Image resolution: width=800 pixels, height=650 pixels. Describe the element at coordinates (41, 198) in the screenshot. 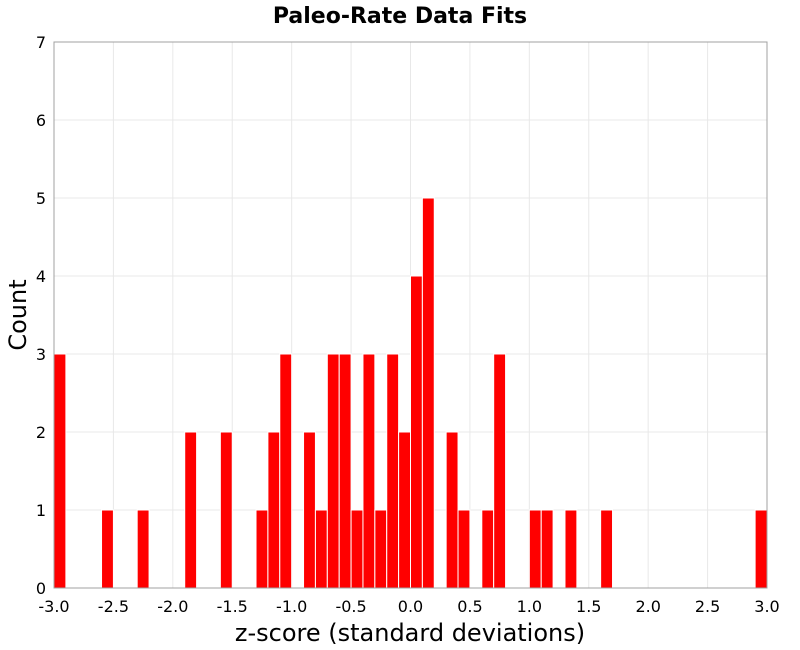

I see `y-tick-label: 5` at that location.